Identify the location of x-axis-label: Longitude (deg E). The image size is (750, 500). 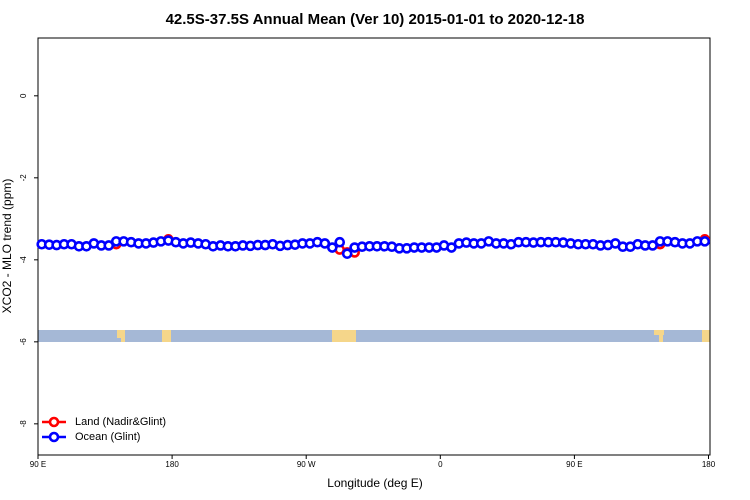
(374, 483).